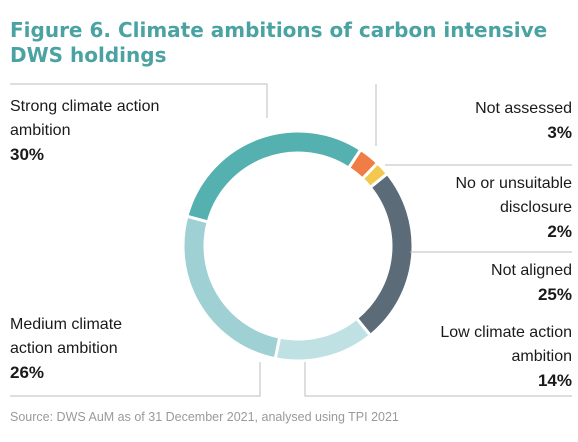  Describe the element at coordinates (66, 336) in the screenshot. I see `label-medium-name: Medium climate action ambition` at that location.